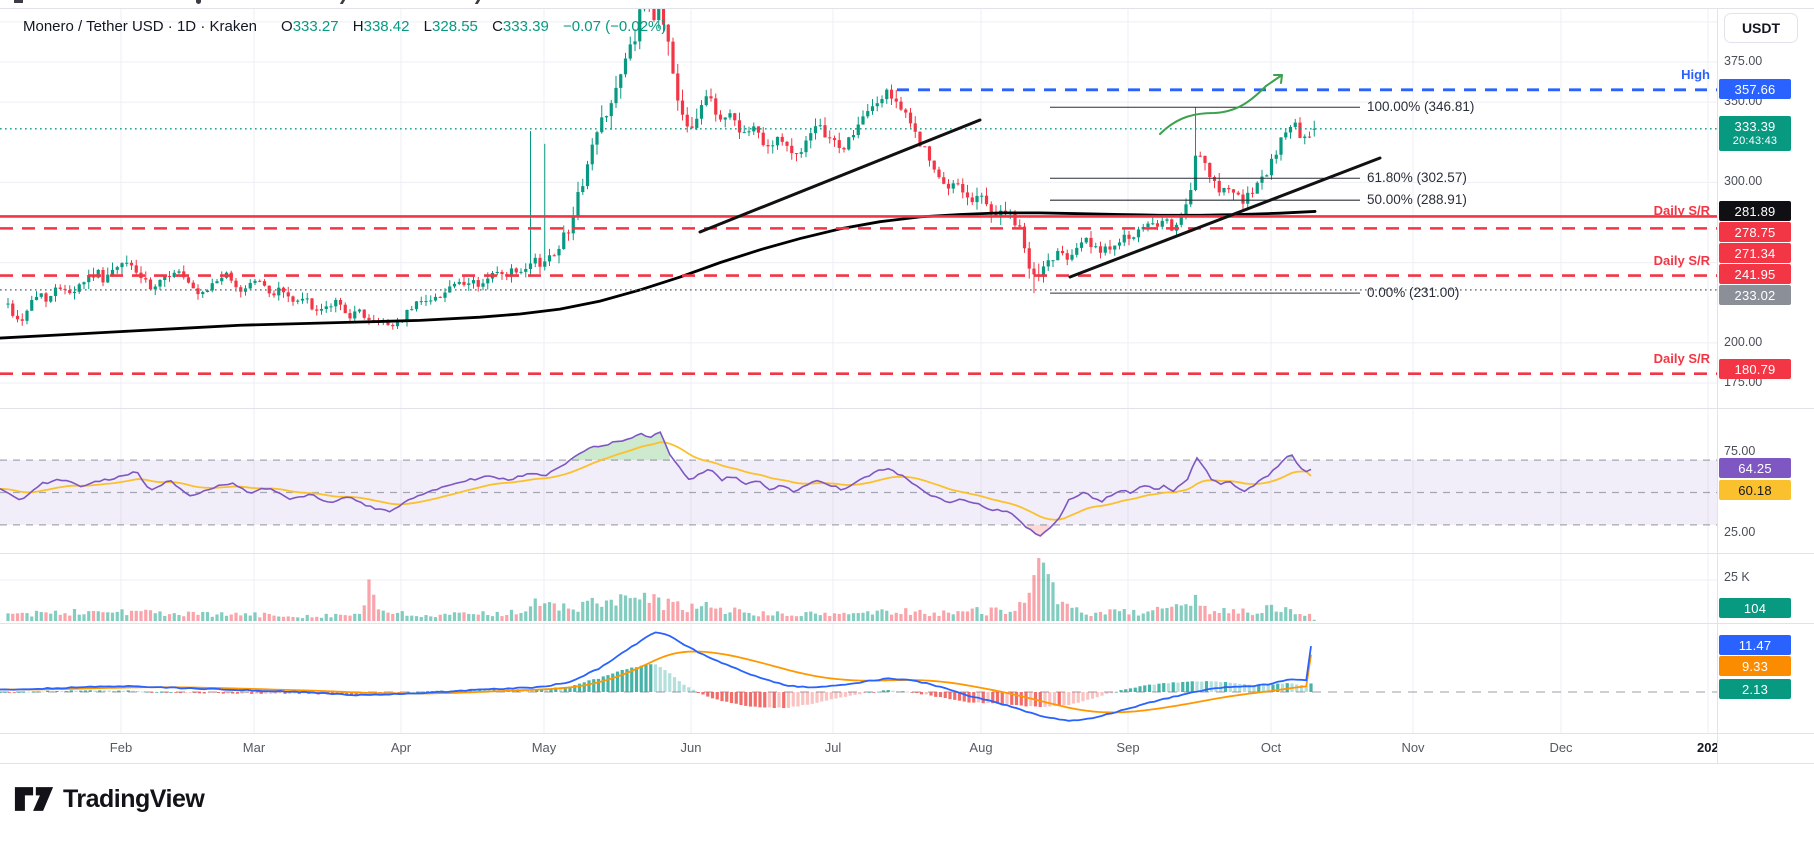 Image resolution: width=1814 pixels, height=842 pixels. What do you see at coordinates (907, 763) in the screenshot?
I see `chart-bottom-border` at bounding box center [907, 763].